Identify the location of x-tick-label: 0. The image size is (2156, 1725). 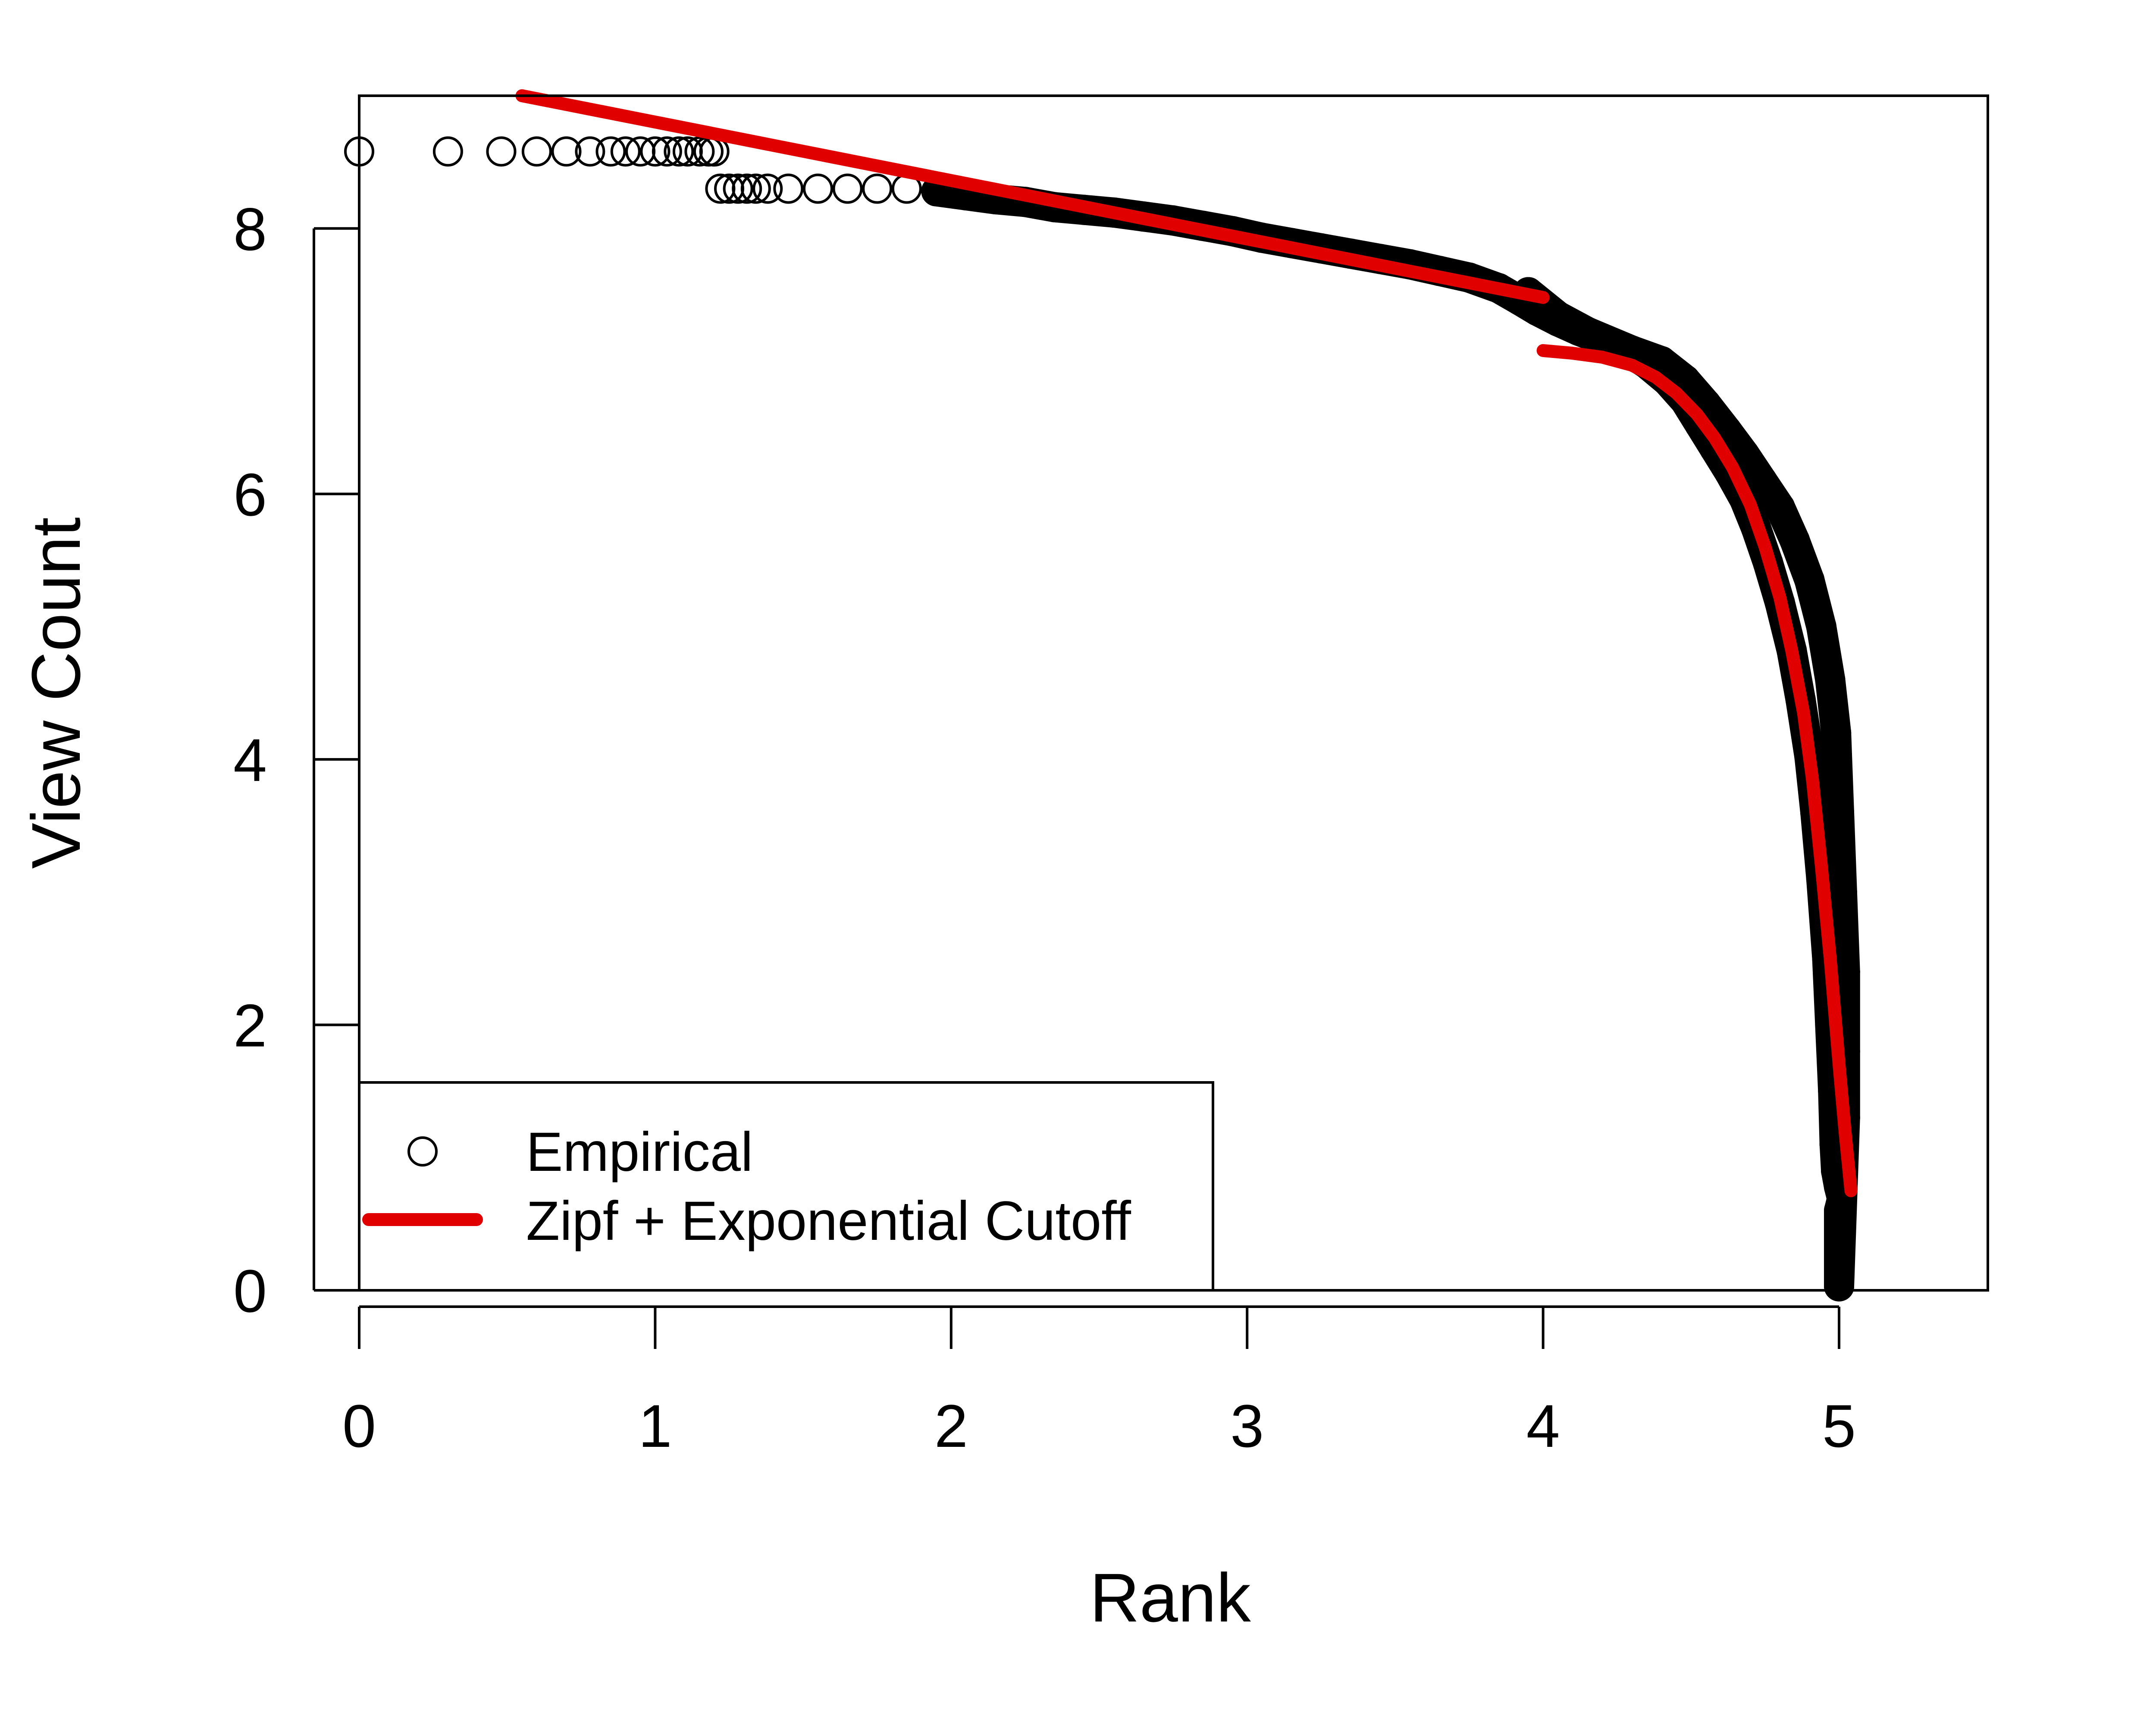
(359, 1426).